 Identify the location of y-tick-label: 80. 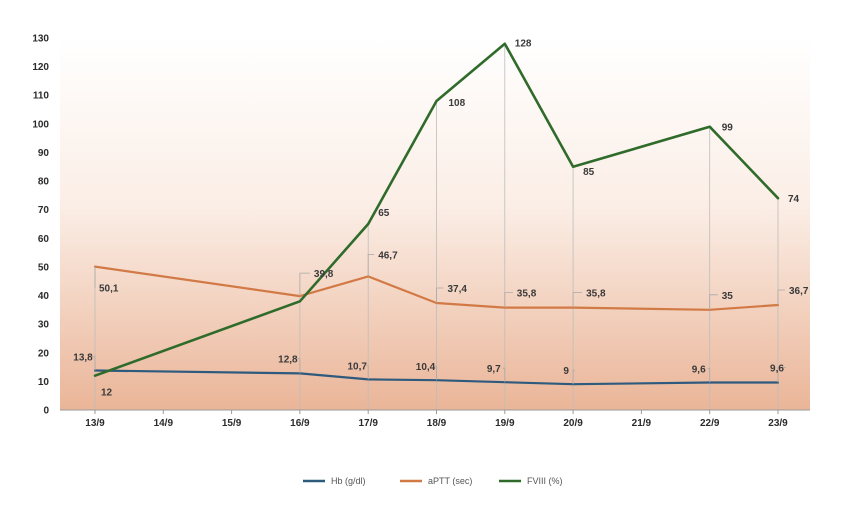
(44, 182).